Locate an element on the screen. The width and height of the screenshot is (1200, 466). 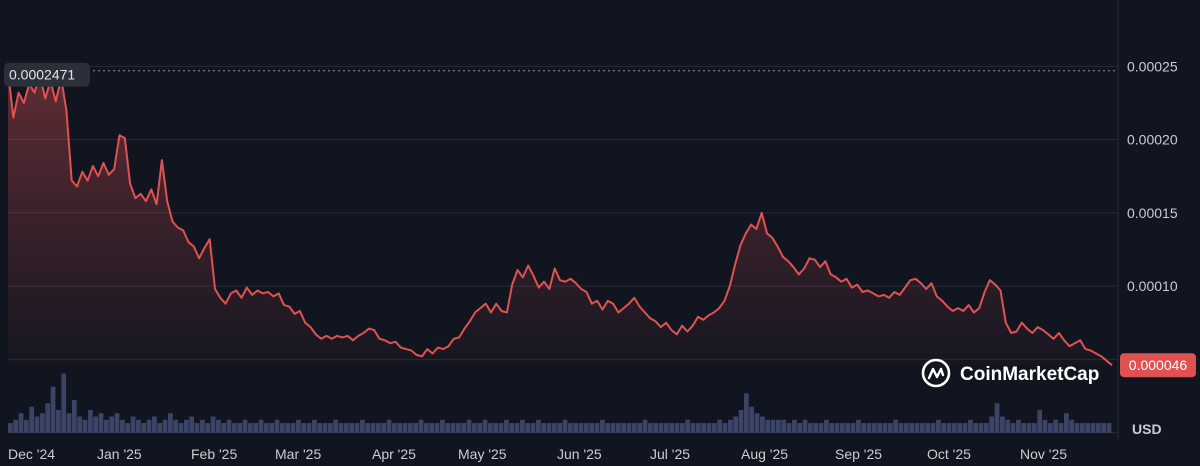
y-tick-label: 0.00010 is located at coordinates (1152, 286).